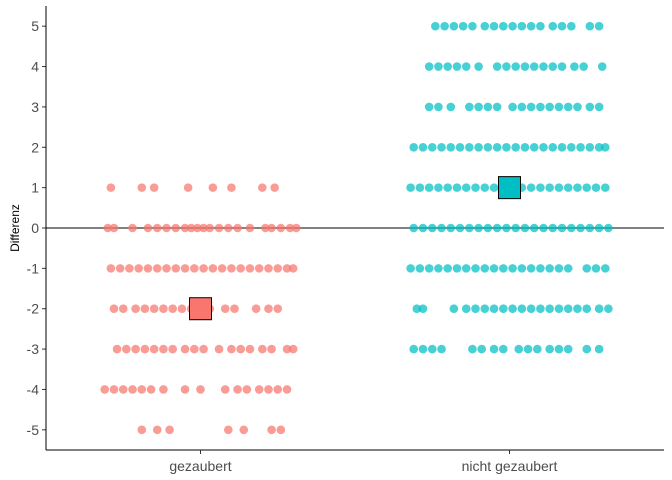 This screenshot has height=480, width=672. I want to click on y-tick-label: 1, so click(35, 188).